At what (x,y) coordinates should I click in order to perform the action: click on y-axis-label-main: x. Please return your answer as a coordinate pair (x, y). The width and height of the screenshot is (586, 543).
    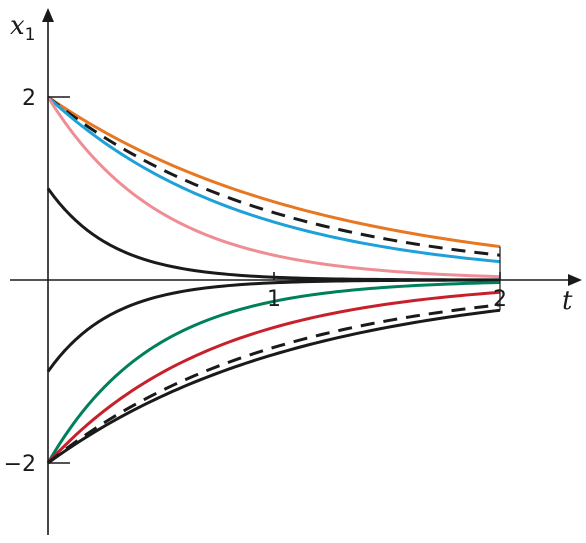
    Looking at the image, I should click on (17, 26).